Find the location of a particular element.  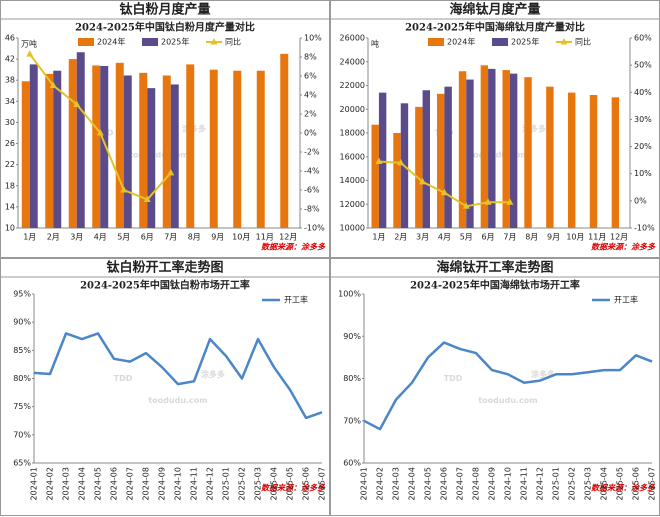

line is located at coordinates (178, 376).